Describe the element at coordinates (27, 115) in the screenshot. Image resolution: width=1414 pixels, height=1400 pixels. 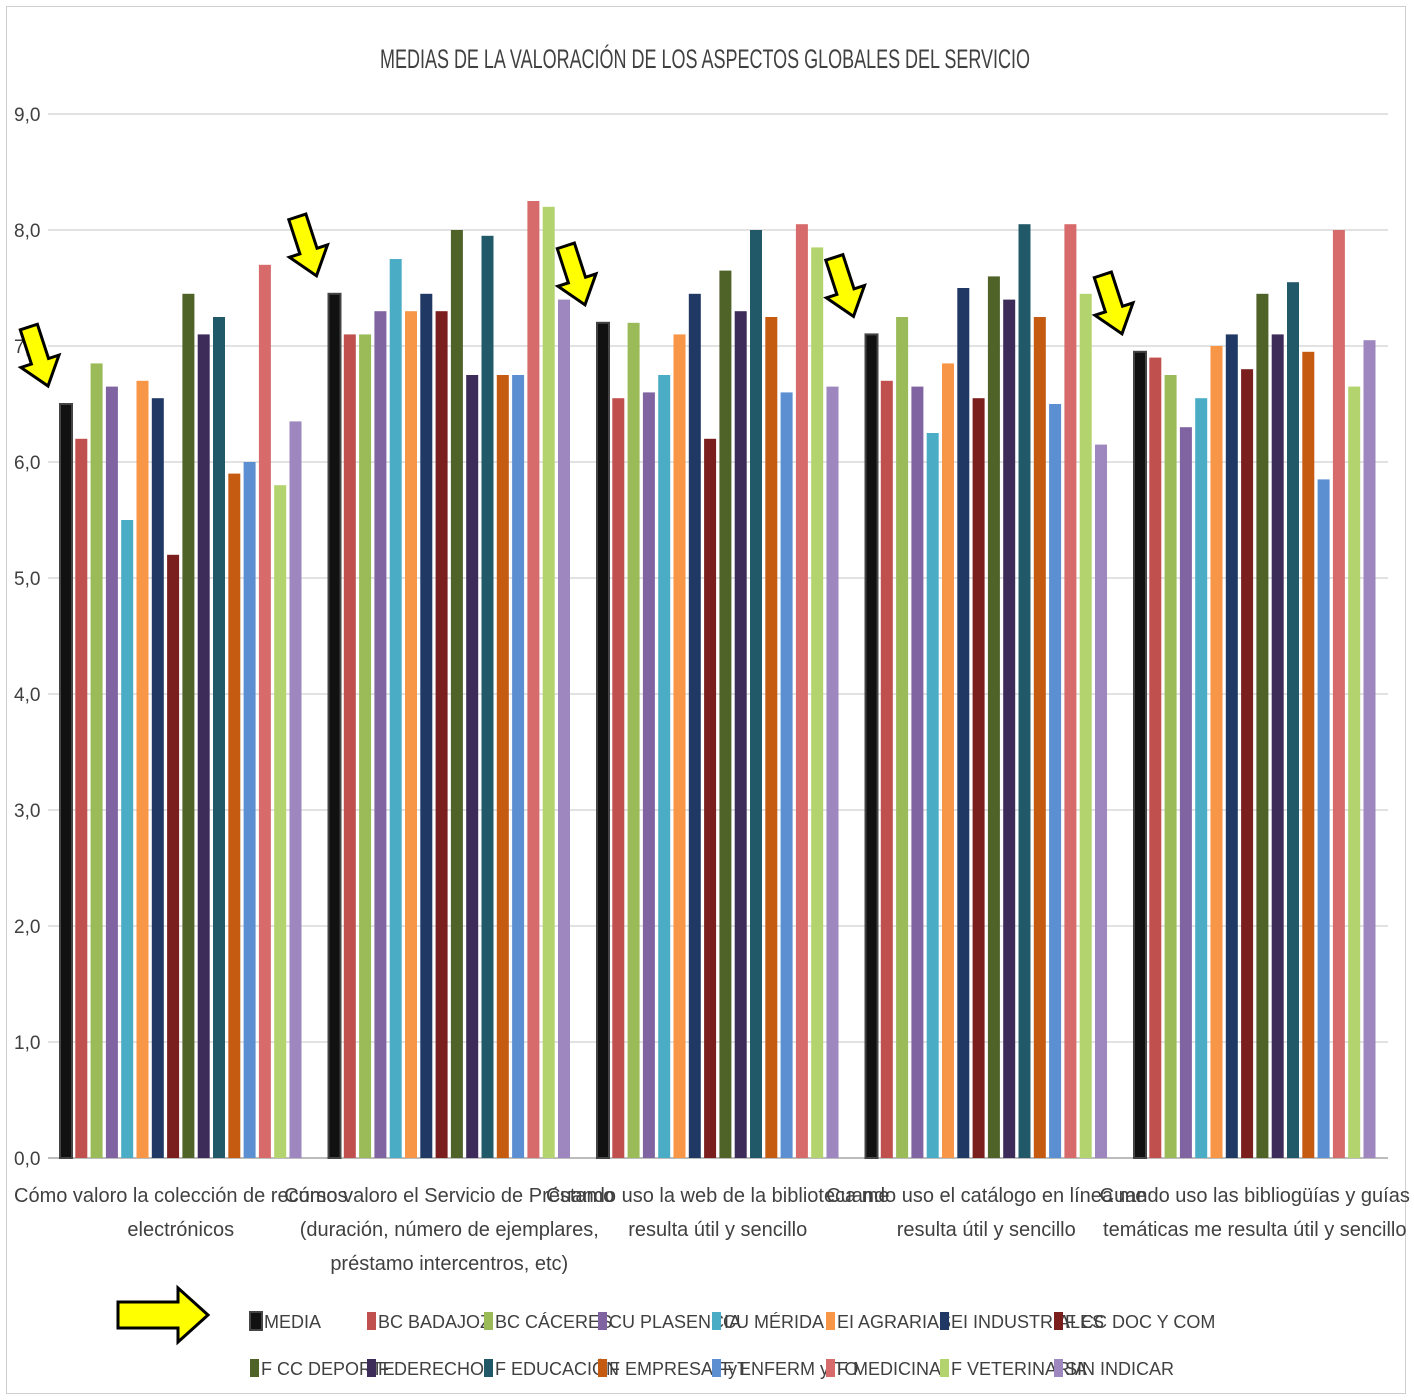
I see `y-tick-label: 9,0` at that location.